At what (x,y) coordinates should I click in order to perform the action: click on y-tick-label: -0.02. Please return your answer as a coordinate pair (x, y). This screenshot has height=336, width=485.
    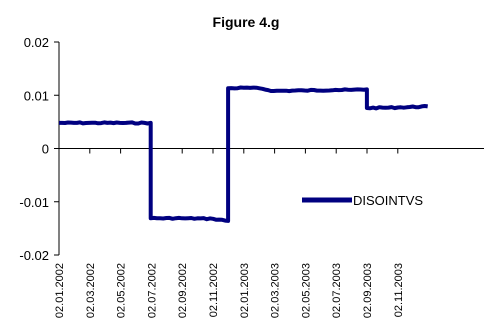
    Looking at the image, I should click on (34, 255).